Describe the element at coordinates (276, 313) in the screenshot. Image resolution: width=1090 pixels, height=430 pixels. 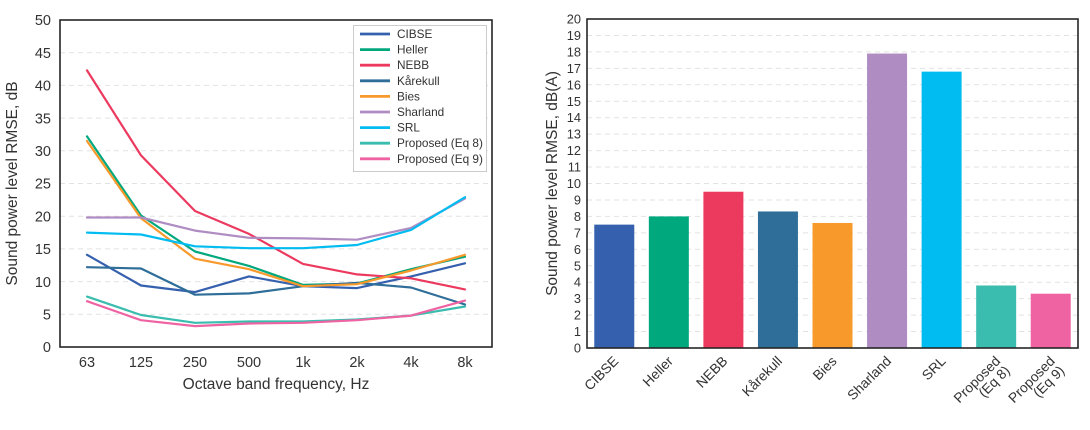
I see `line-series-proposed-eq-9-` at that location.